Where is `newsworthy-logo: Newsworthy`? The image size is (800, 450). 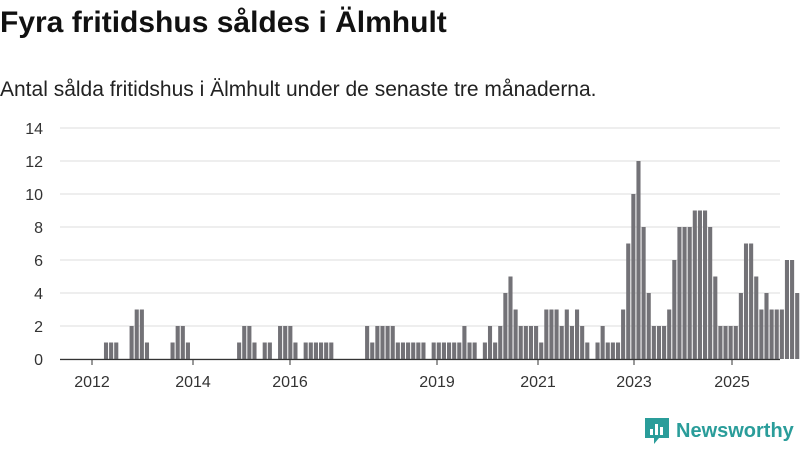
newsworthy-logo: Newsworthy is located at coordinates (719, 431).